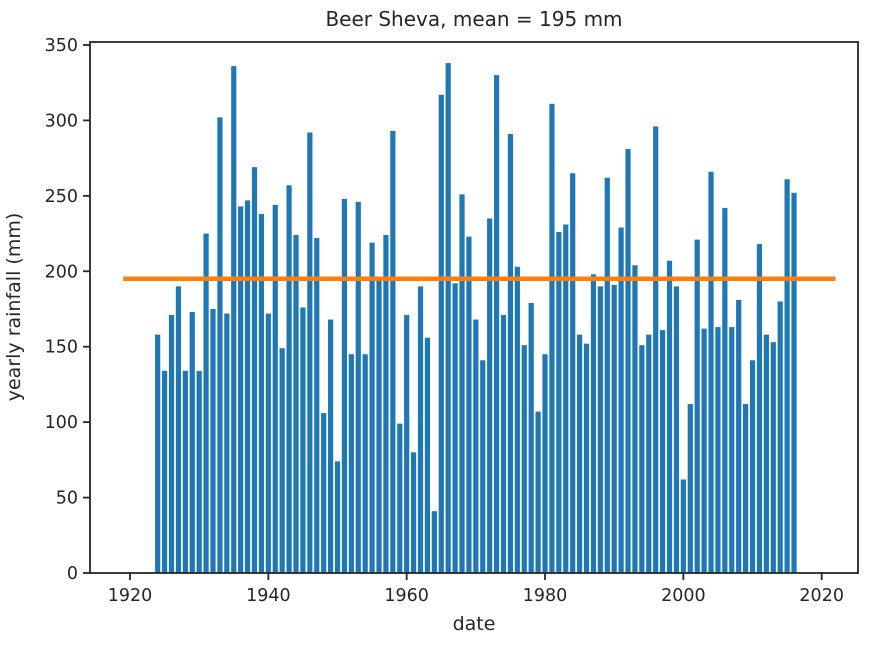  I want to click on x-tick-label-1960: 1960, so click(406, 596).